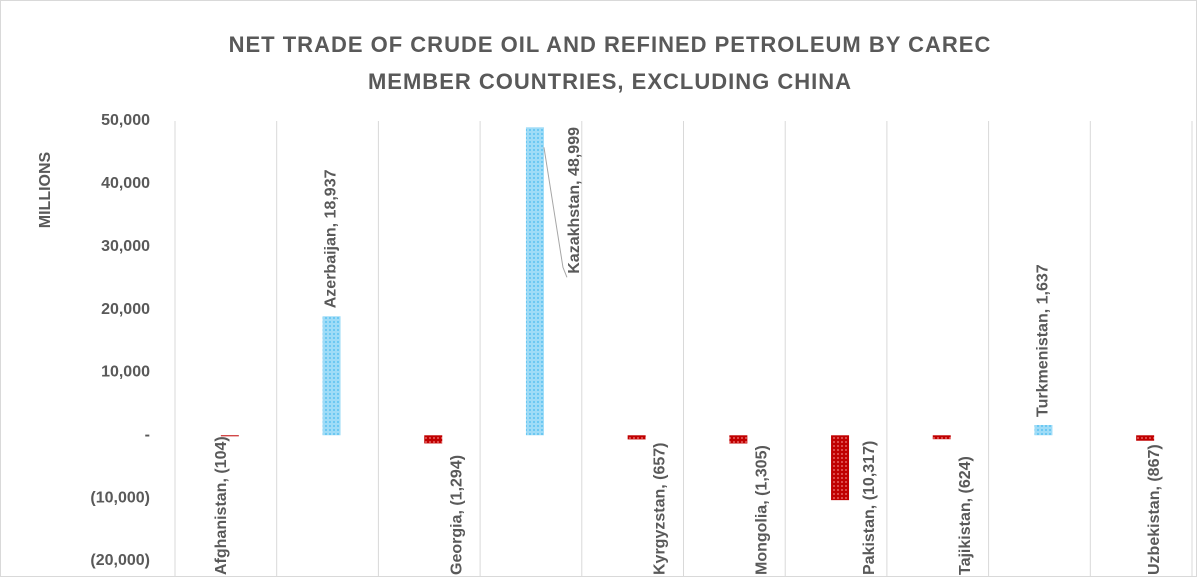  I want to click on data-label: Turkmenistan, 1,637, so click(1043, 340).